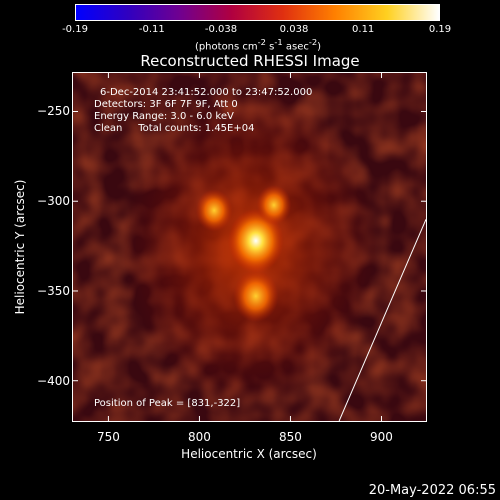 The image size is (500, 500). I want to click on info-line-time: 6-Dec-2014 23:41:52.000 to 23:47:52.000, so click(206, 92).